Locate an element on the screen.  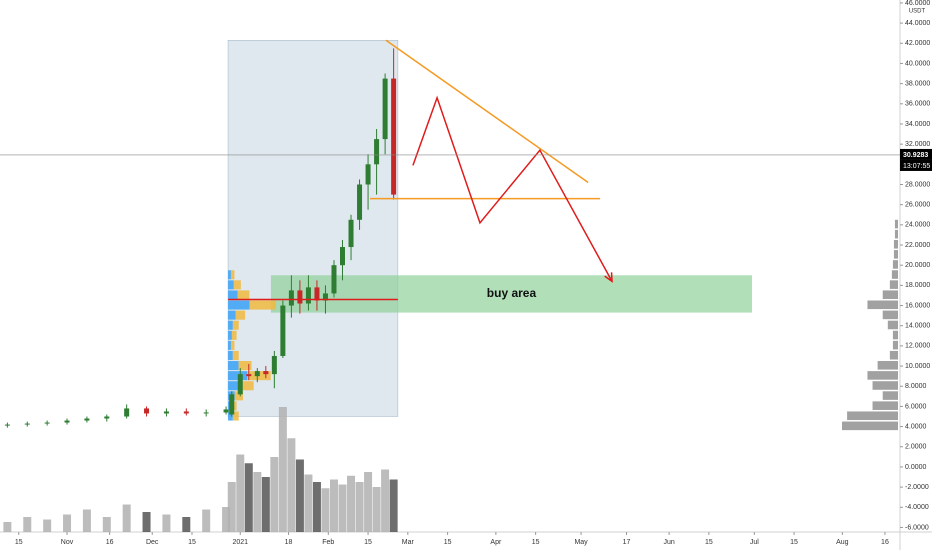
countdown-label: 13:07:55 is located at coordinates (916, 166).